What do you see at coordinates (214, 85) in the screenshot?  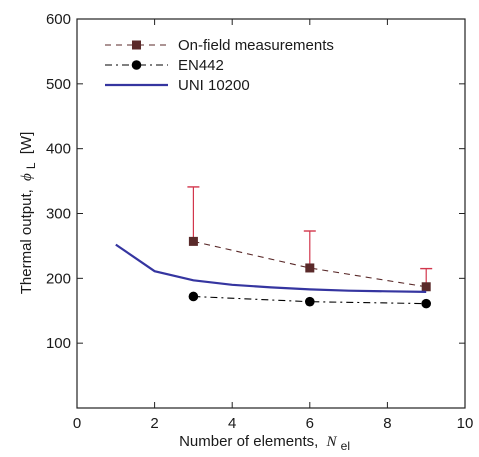 I see `legend-label: UNI 10200` at bounding box center [214, 85].